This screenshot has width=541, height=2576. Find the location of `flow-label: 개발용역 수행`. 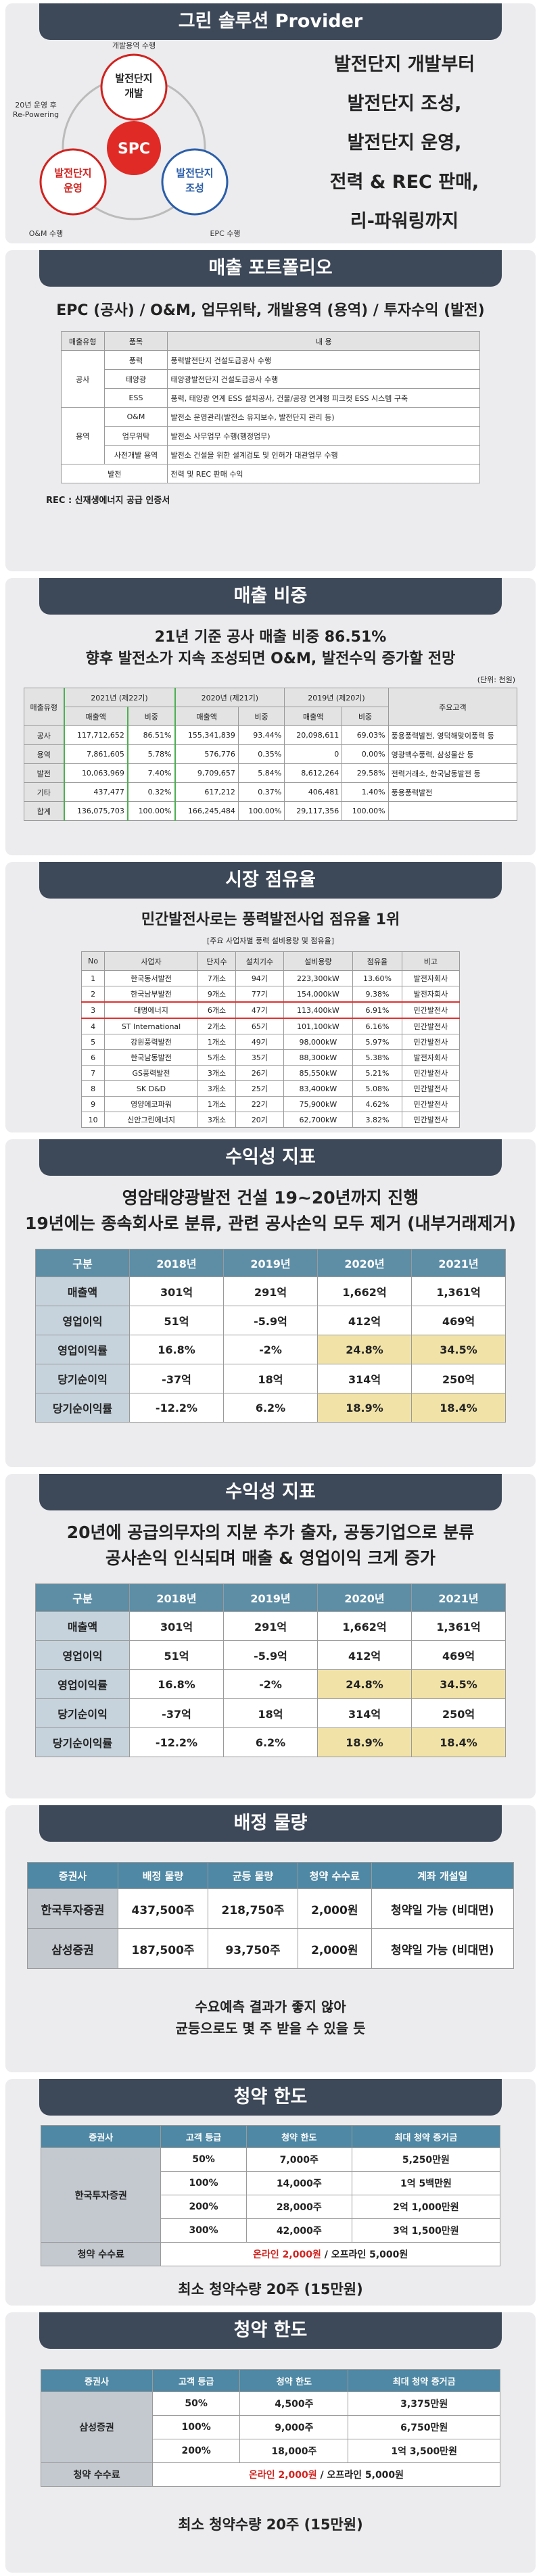

flow-label: 개발용역 수행 is located at coordinates (134, 45).